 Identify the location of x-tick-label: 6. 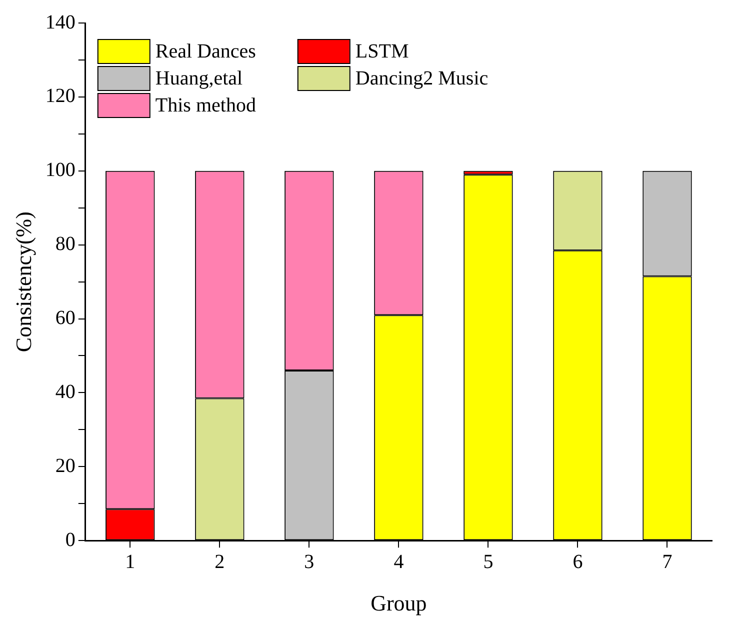
(577, 561).